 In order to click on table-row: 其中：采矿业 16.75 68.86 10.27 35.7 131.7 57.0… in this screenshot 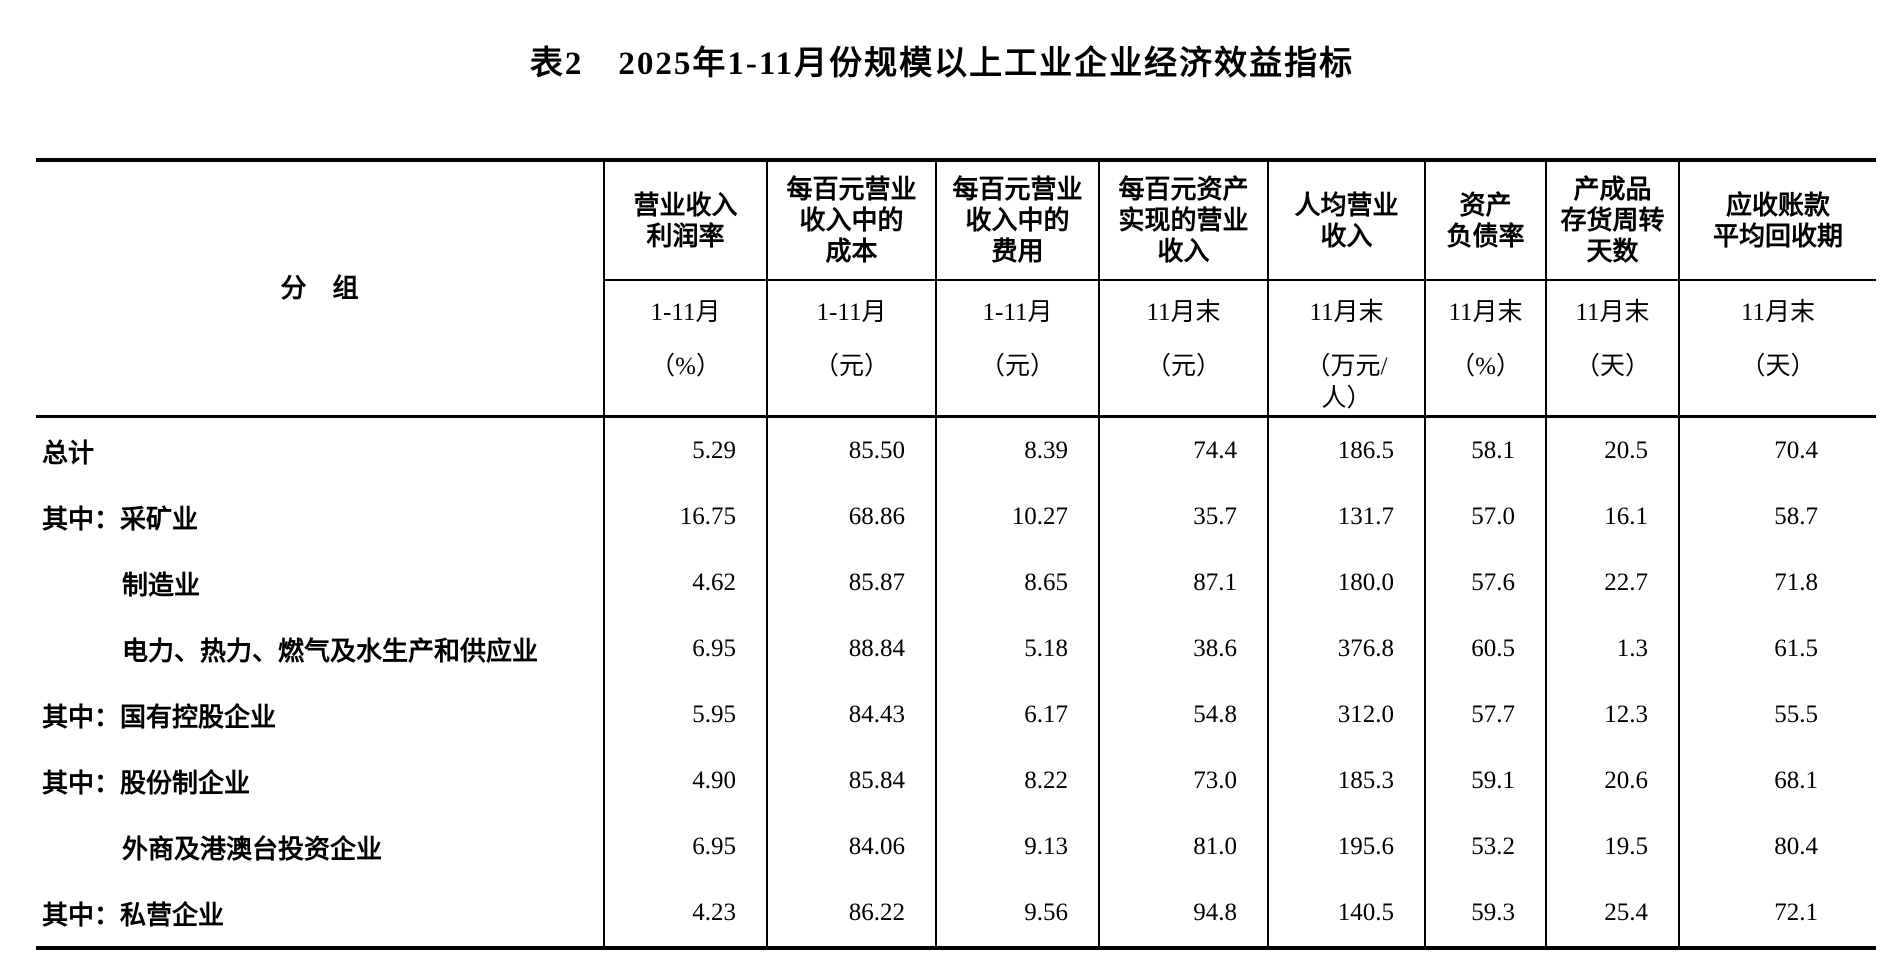, I will do `click(956, 517)`.